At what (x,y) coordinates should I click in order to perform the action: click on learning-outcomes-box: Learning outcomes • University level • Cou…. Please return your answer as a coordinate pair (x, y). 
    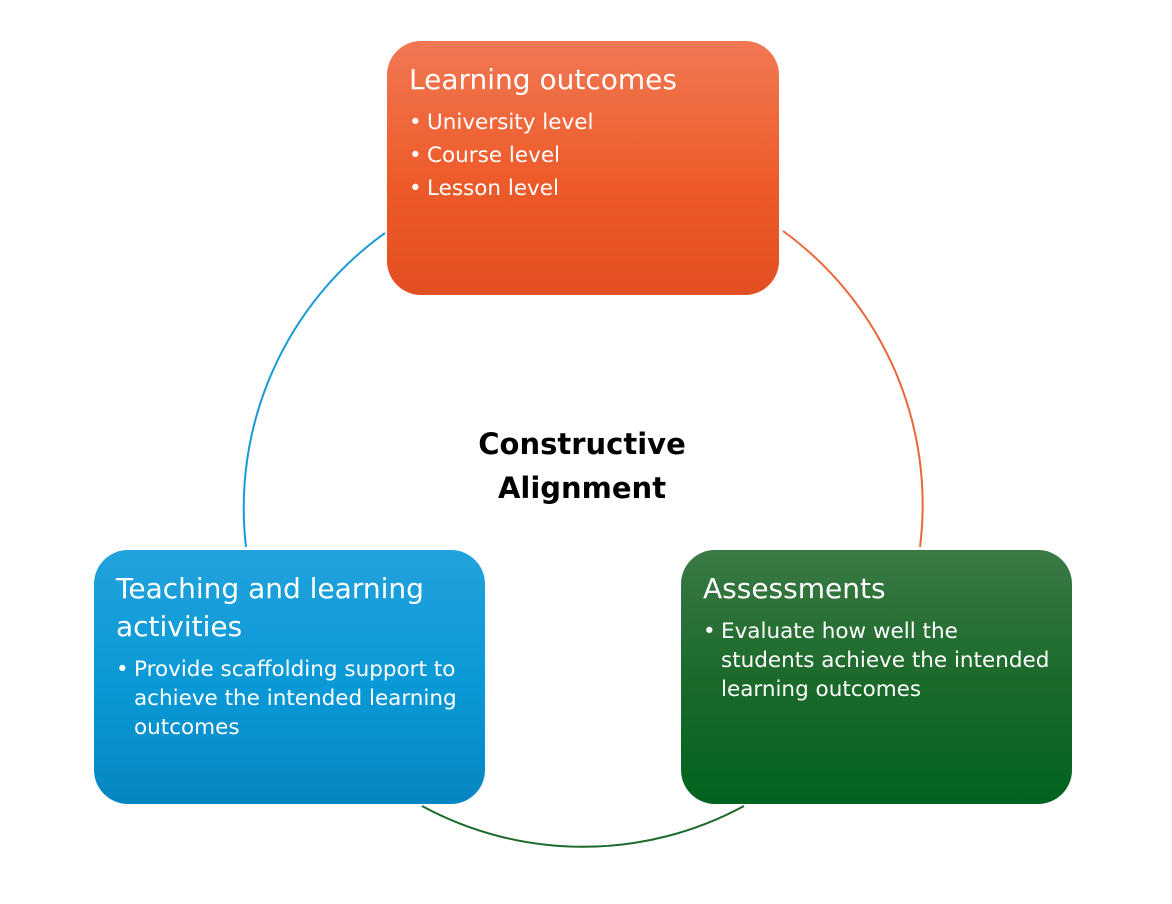
    Looking at the image, I should click on (583, 168).